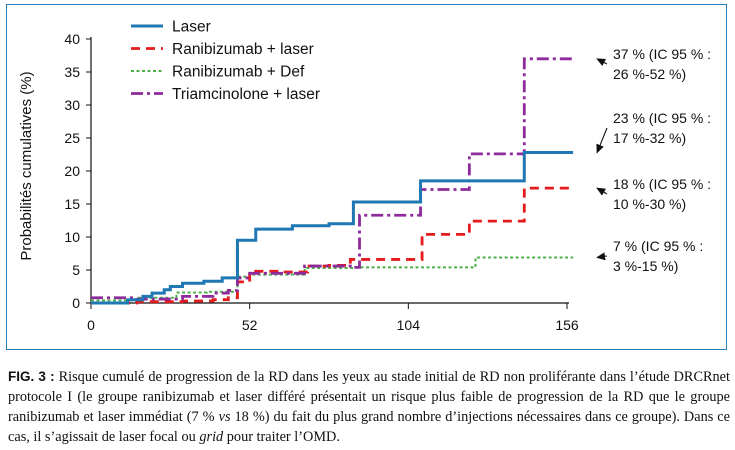 The height and width of the screenshot is (450, 735). Describe the element at coordinates (26, 165) in the screenshot. I see `y-axis-label: Probabilités cumulatives (%)` at that location.